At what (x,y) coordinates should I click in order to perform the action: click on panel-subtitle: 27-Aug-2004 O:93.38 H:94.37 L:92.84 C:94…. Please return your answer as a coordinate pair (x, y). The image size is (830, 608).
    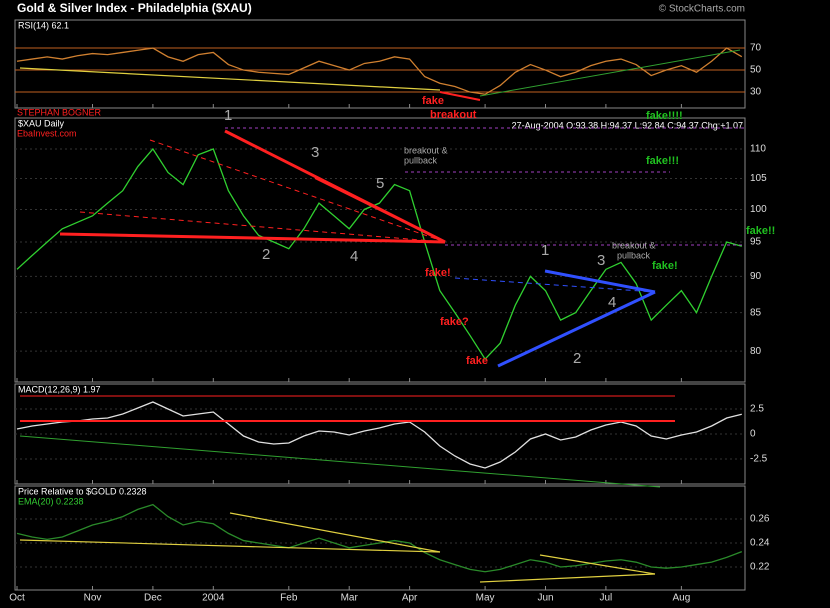
    Looking at the image, I should click on (627, 125).